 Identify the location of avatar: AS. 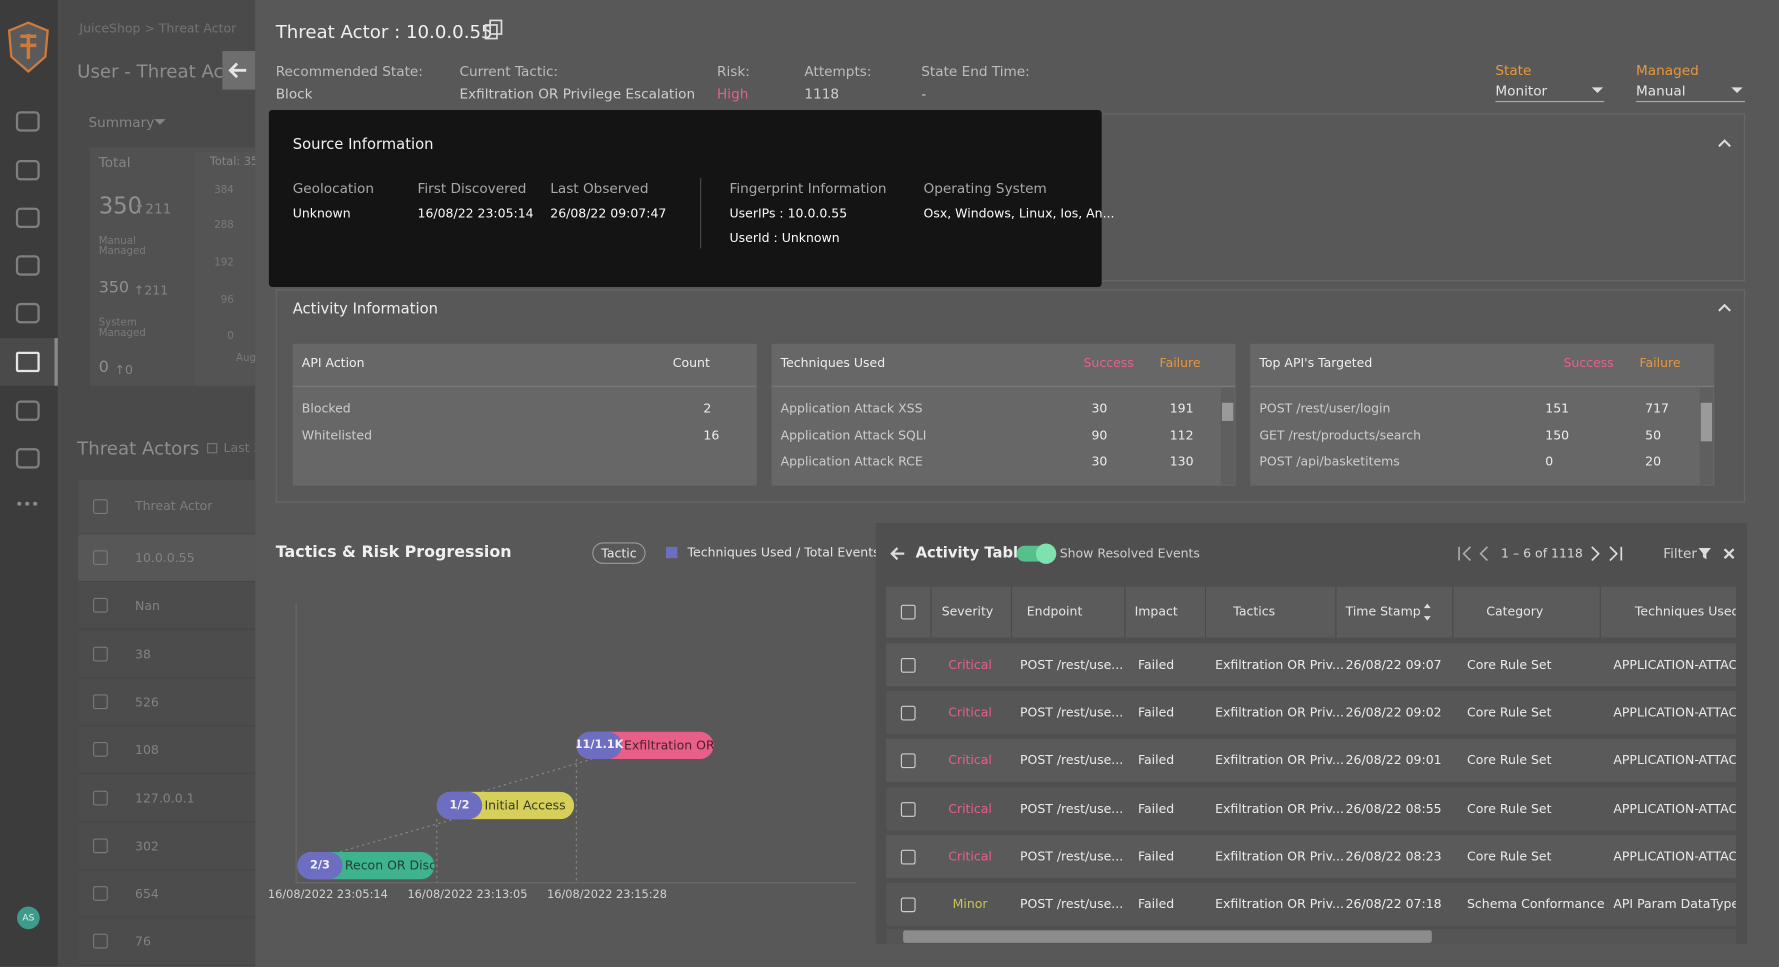
(28, 918).